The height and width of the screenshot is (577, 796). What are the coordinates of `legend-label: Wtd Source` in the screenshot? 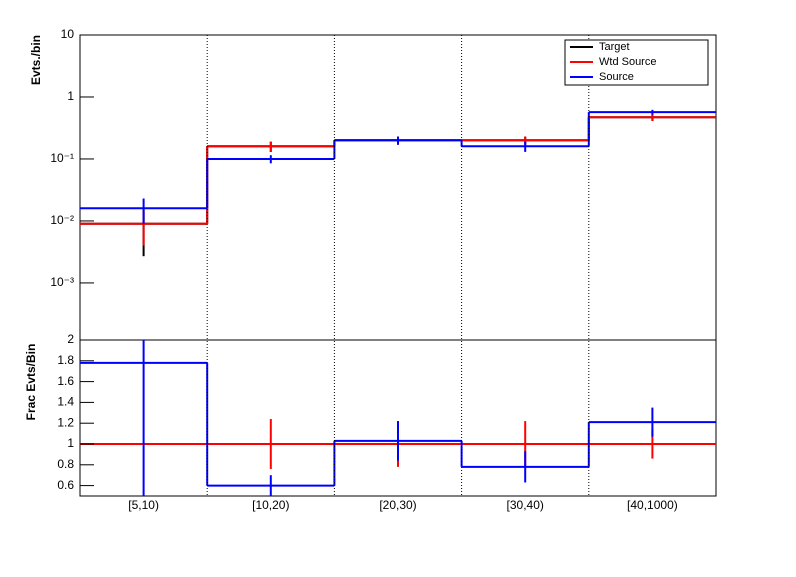 It's located at (627, 62).